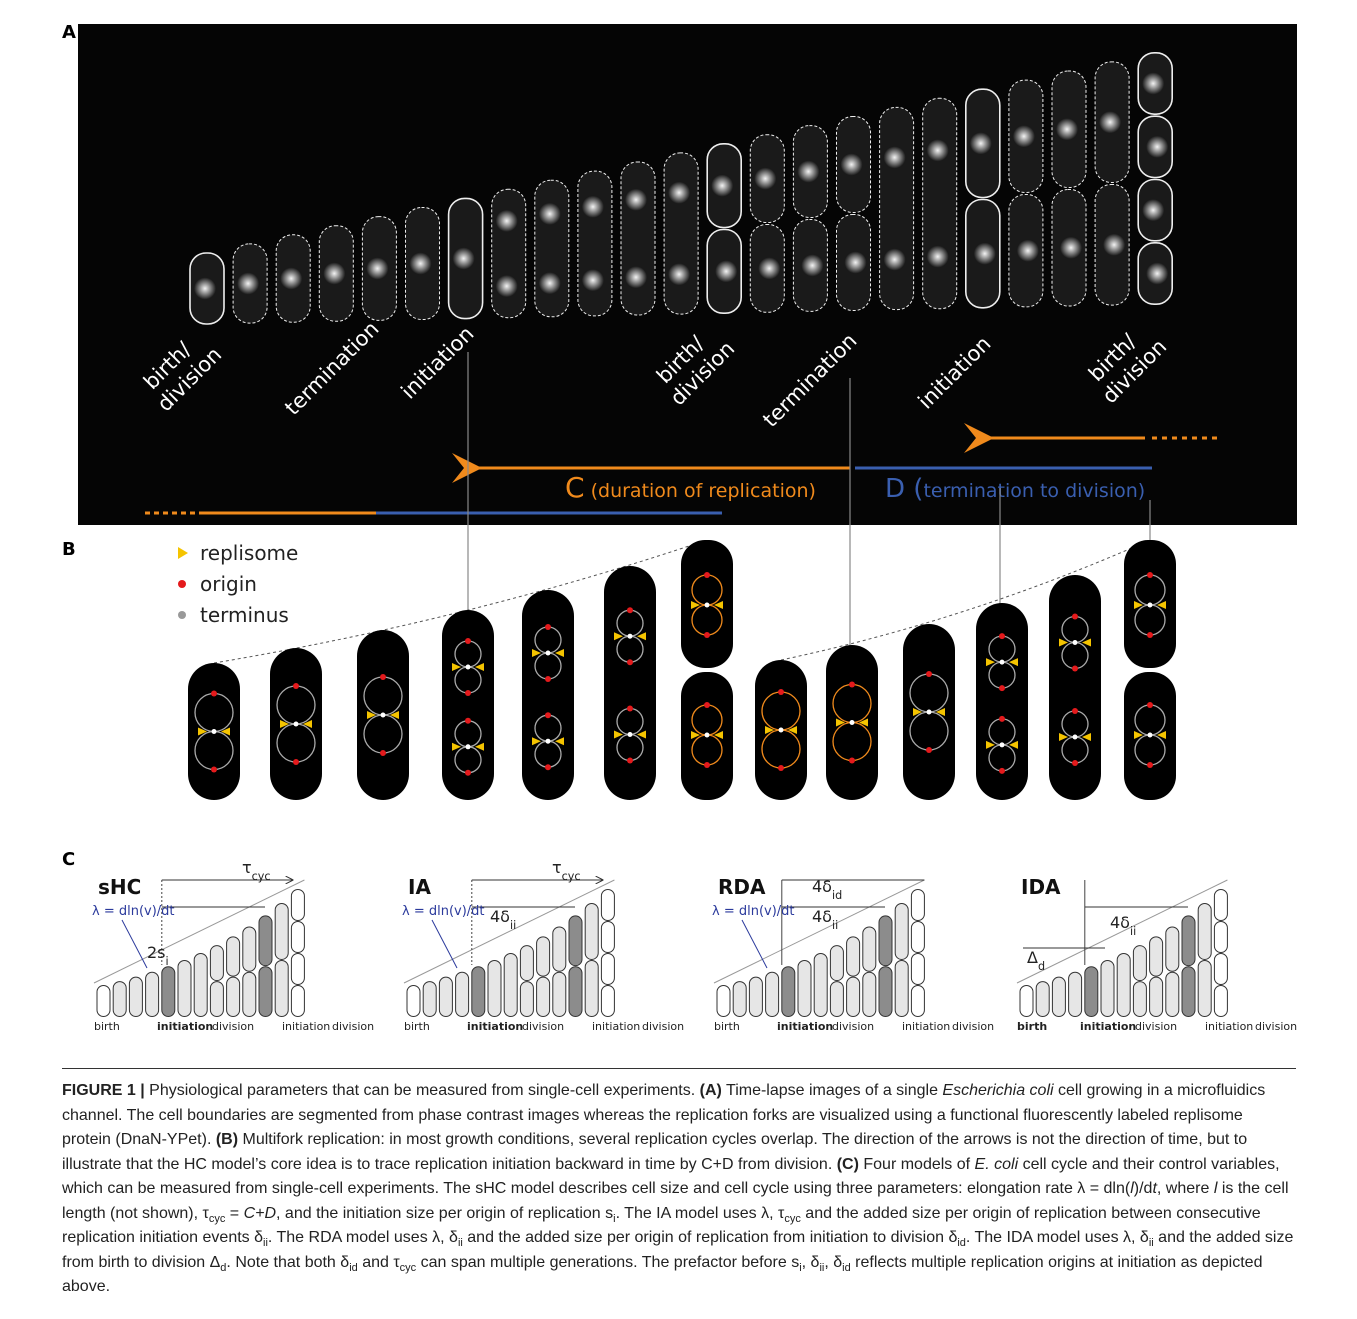 This screenshot has height=1319, width=1357. Describe the element at coordinates (819, 931) in the screenshot. I see `size-line` at that location.